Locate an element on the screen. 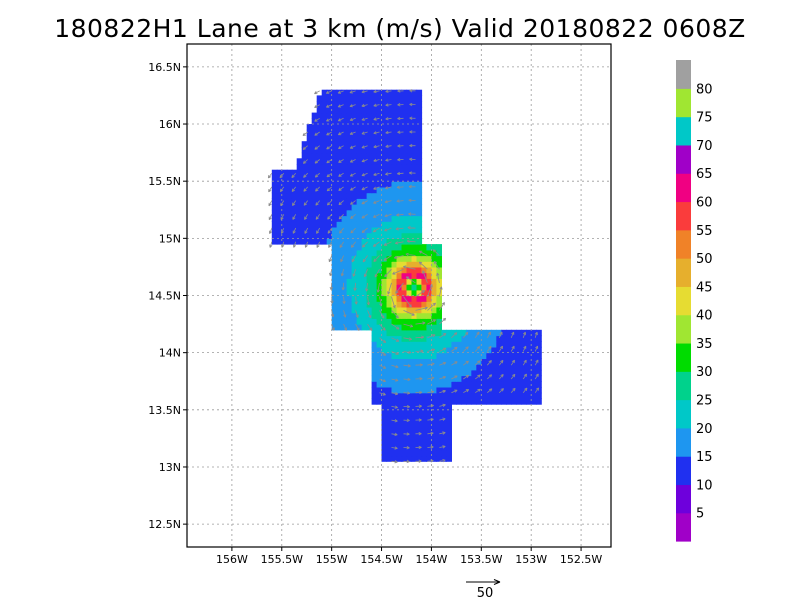 The width and height of the screenshot is (800, 600). colorbar-swatch is located at coordinates (683, 216).